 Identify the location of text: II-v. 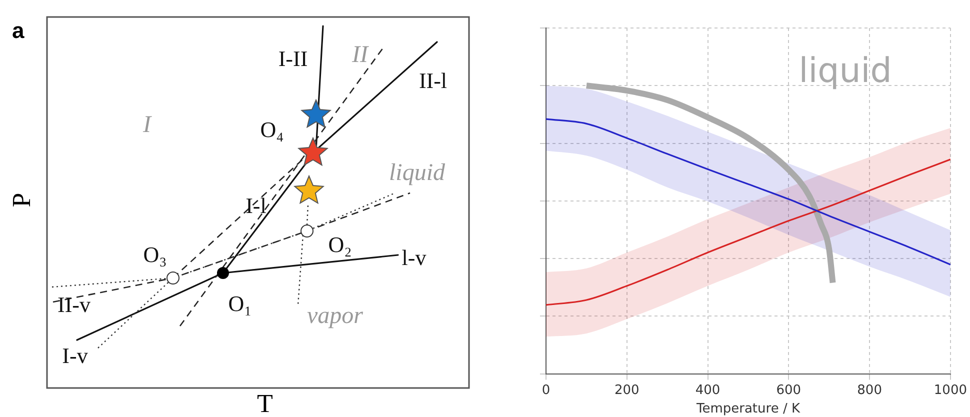
(74, 304).